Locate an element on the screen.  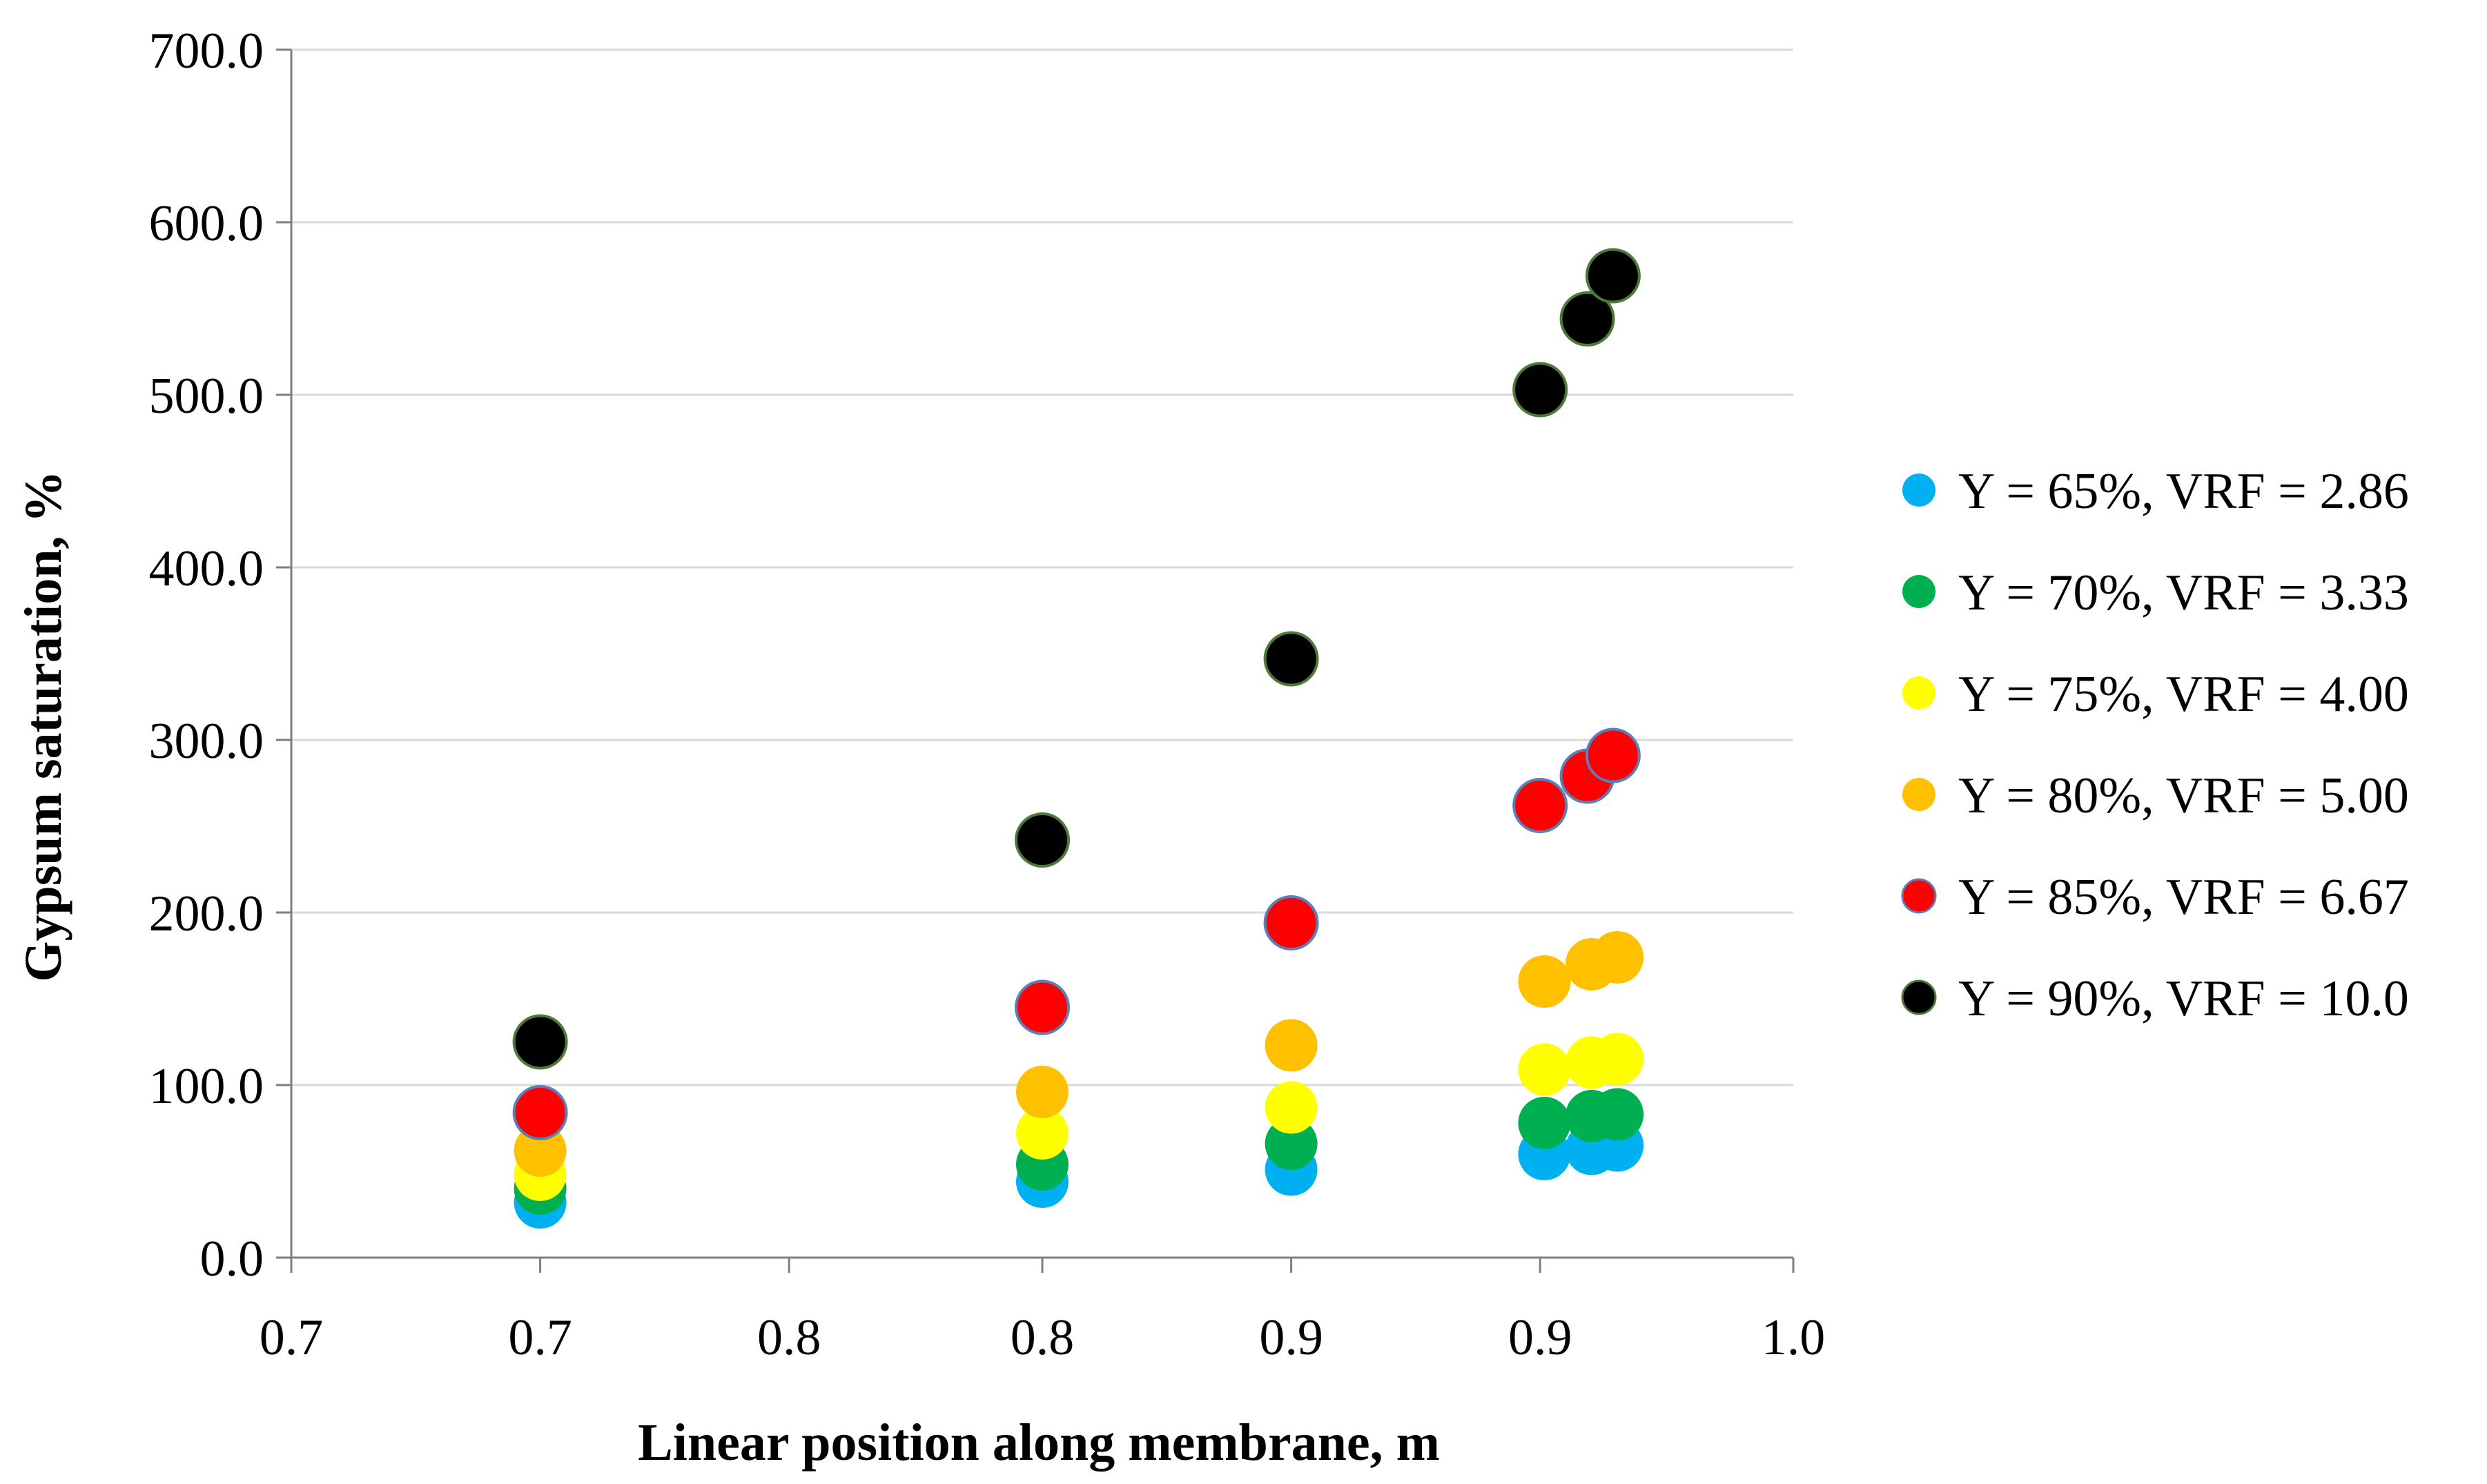
y-tick-label: 400.0 is located at coordinates (206, 569).